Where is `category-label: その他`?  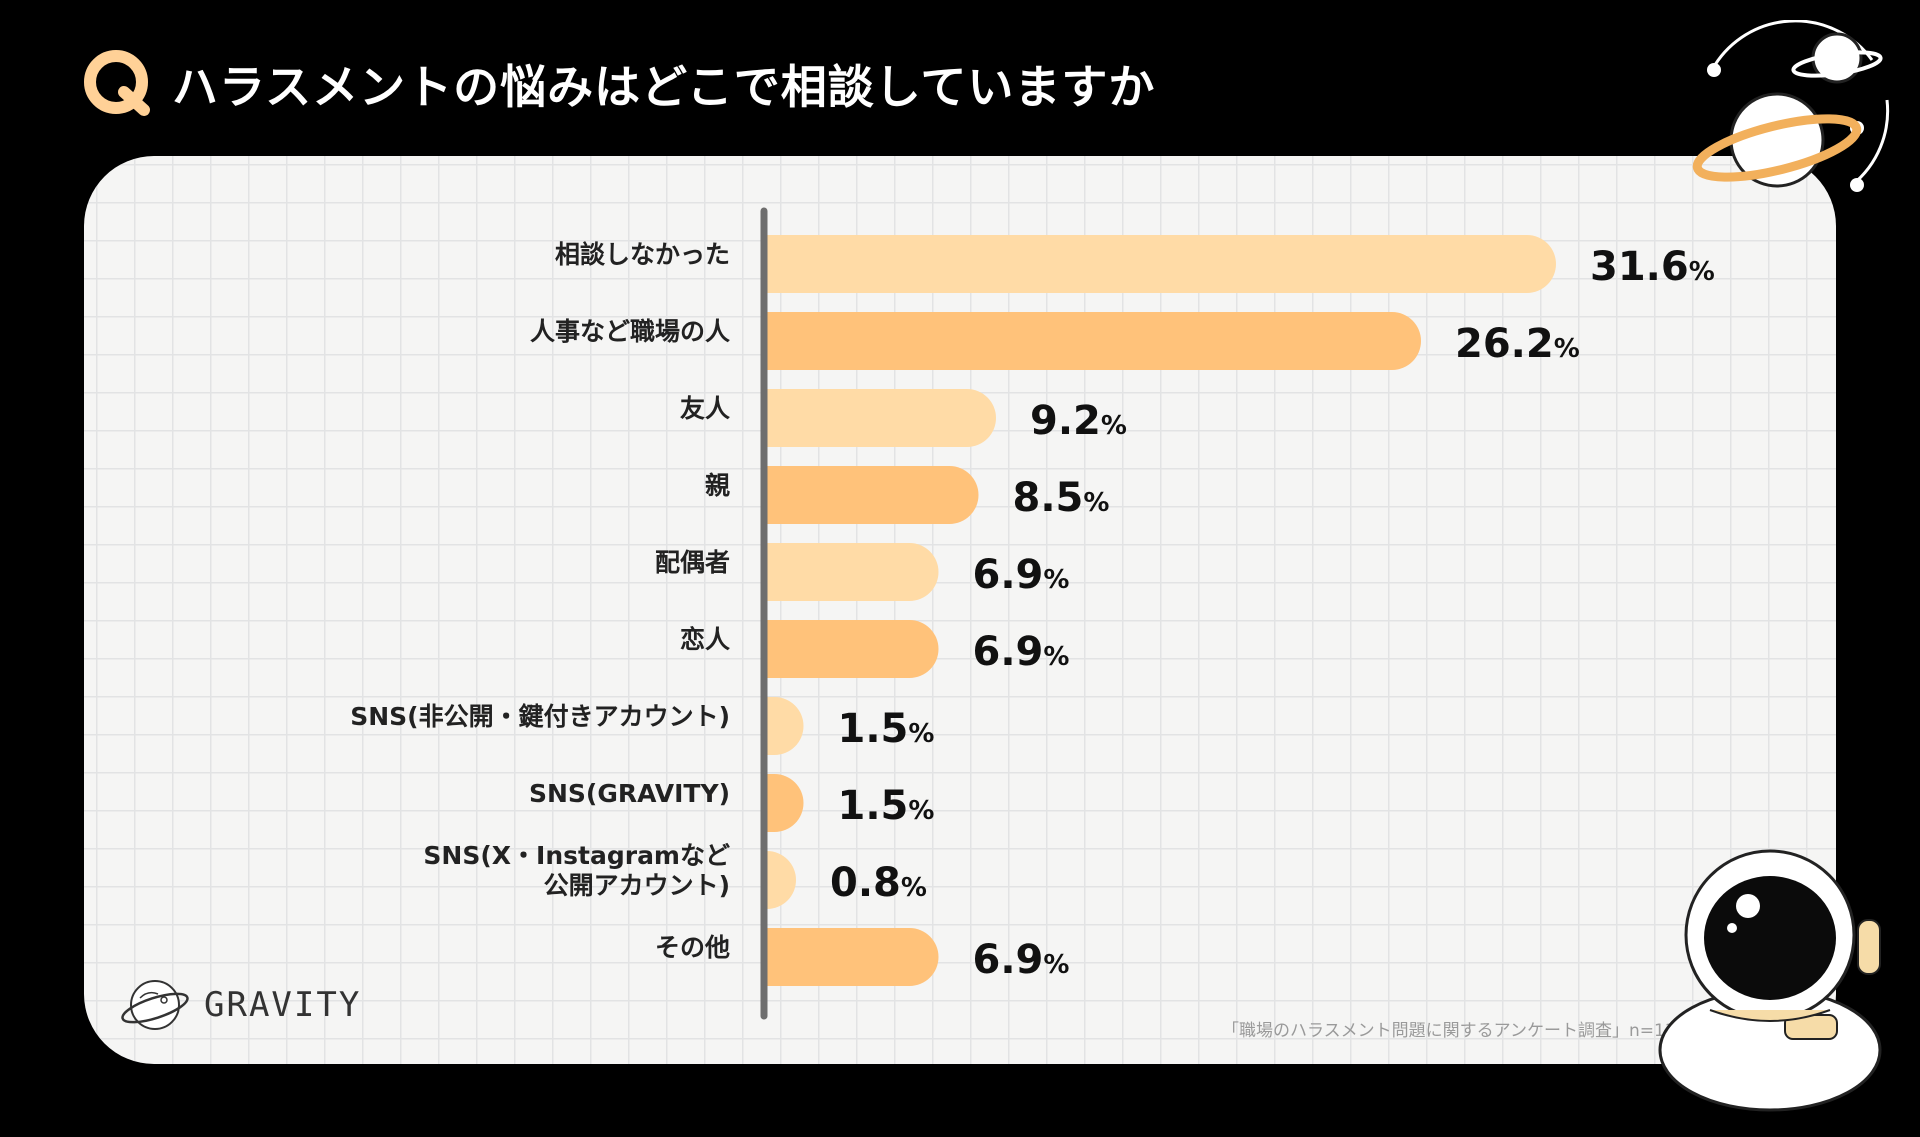 category-label: その他 is located at coordinates (692, 947).